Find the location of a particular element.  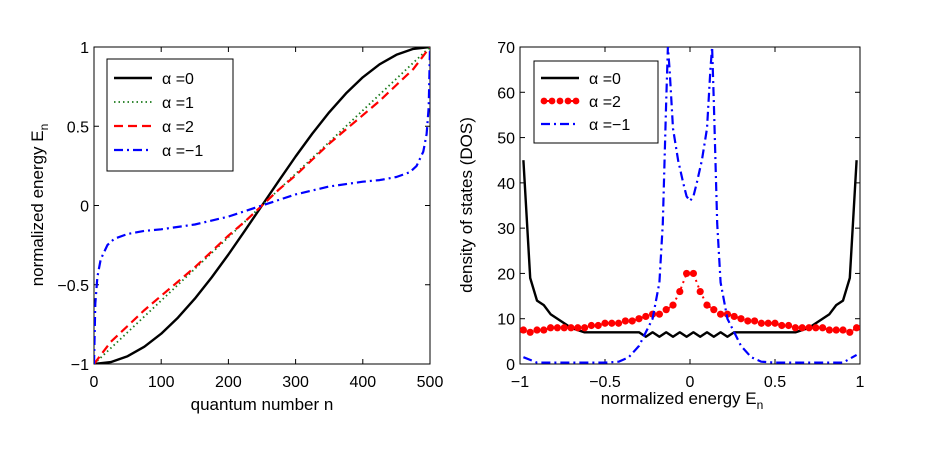

right-legend-label: α =−1 is located at coordinates (609, 125).